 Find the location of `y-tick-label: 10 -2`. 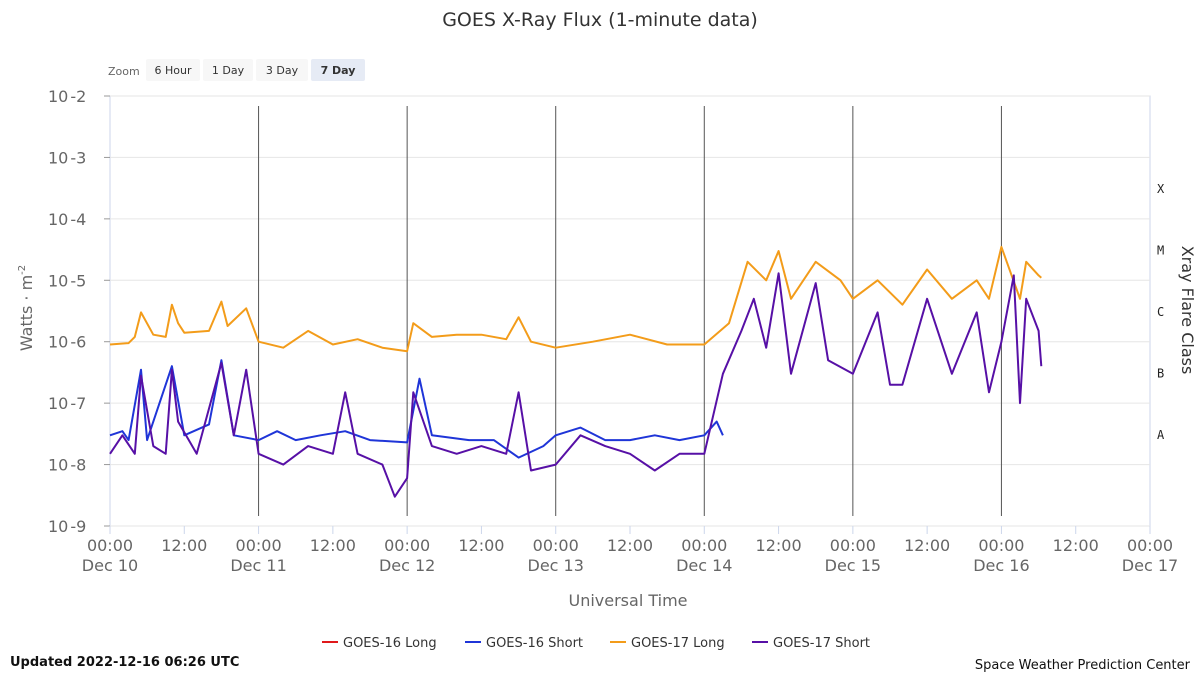

y-tick-label: 10 -2 is located at coordinates (67, 96).